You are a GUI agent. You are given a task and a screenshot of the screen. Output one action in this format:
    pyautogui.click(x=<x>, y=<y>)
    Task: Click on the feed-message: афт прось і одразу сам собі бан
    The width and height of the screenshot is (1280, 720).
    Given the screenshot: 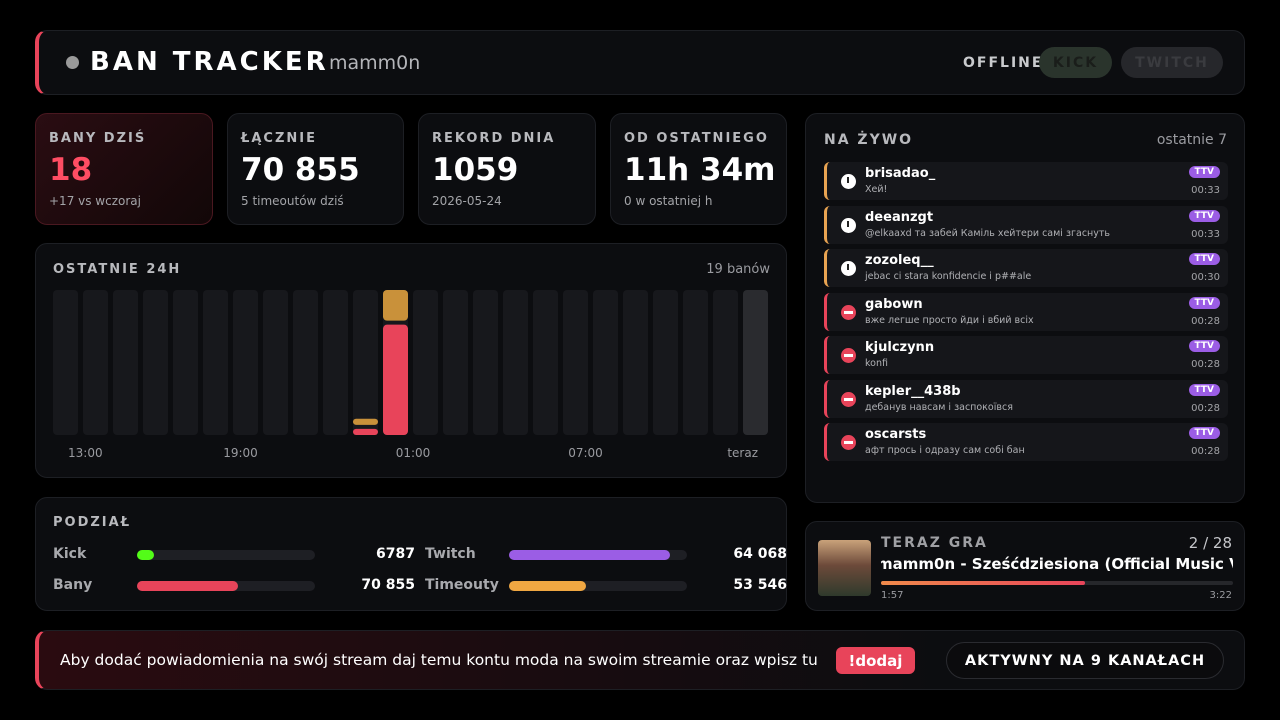 What is the action you would take?
    pyautogui.click(x=945, y=450)
    